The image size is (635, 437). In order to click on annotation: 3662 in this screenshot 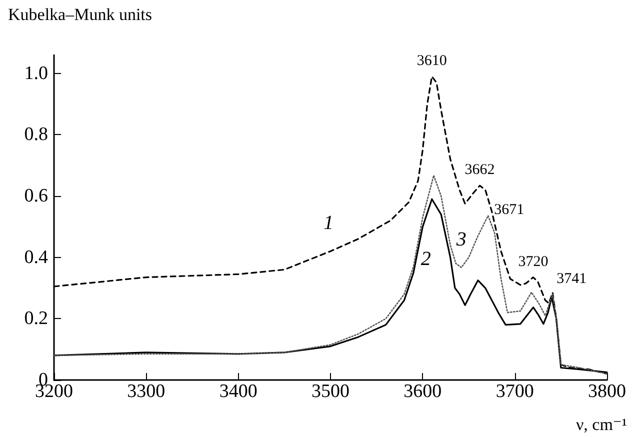, I will do `click(479, 170)`.